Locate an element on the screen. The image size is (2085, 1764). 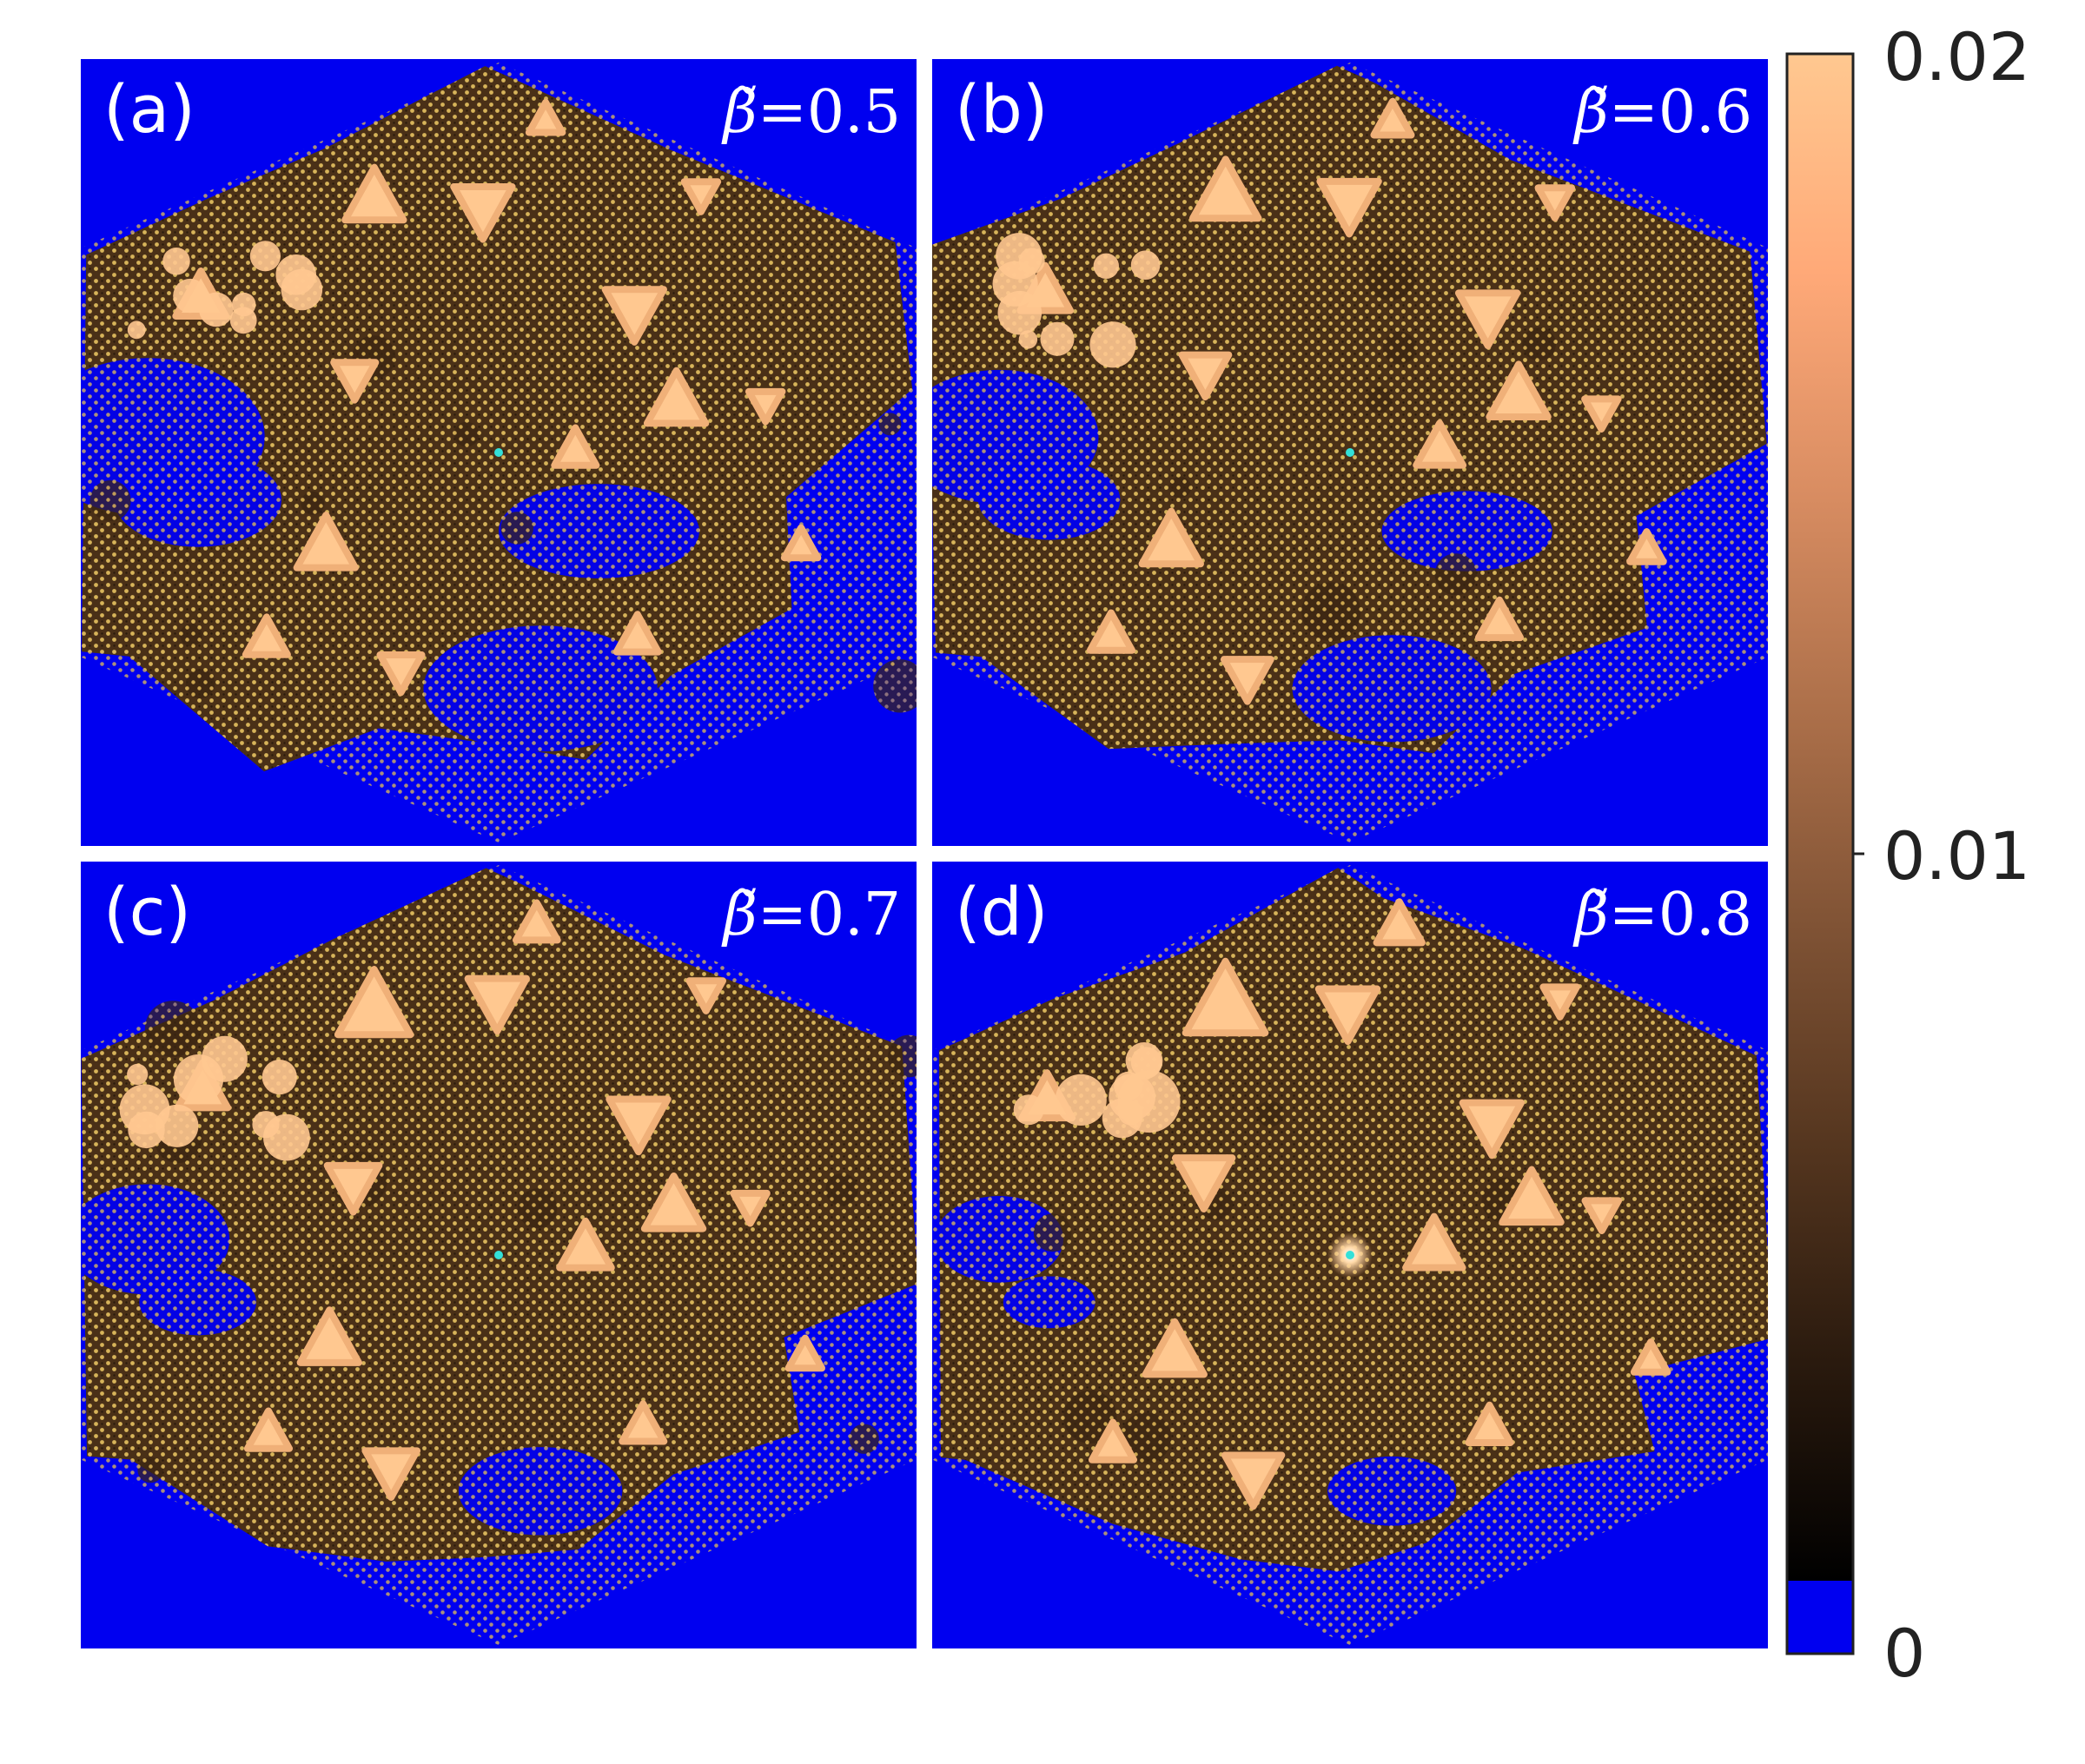
beta-label: β̃=0.5 is located at coordinates (811, 112).